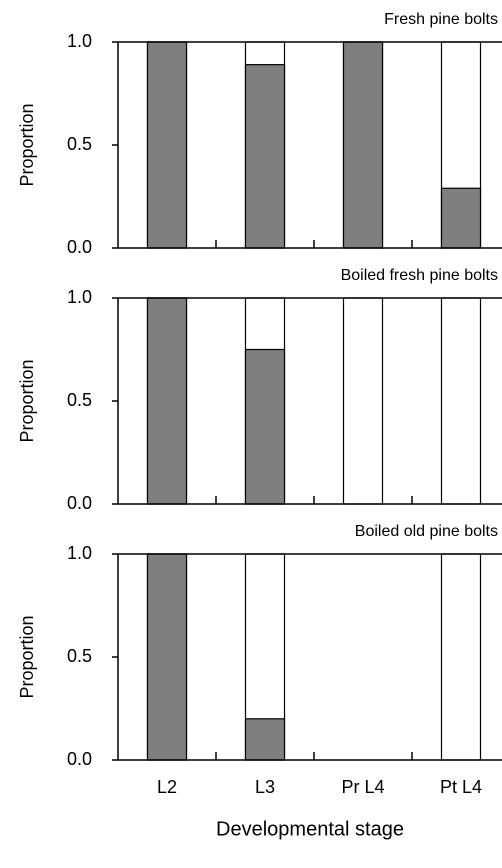  Describe the element at coordinates (362, 787) in the screenshot. I see `x-tick-label: Pr L4` at that location.